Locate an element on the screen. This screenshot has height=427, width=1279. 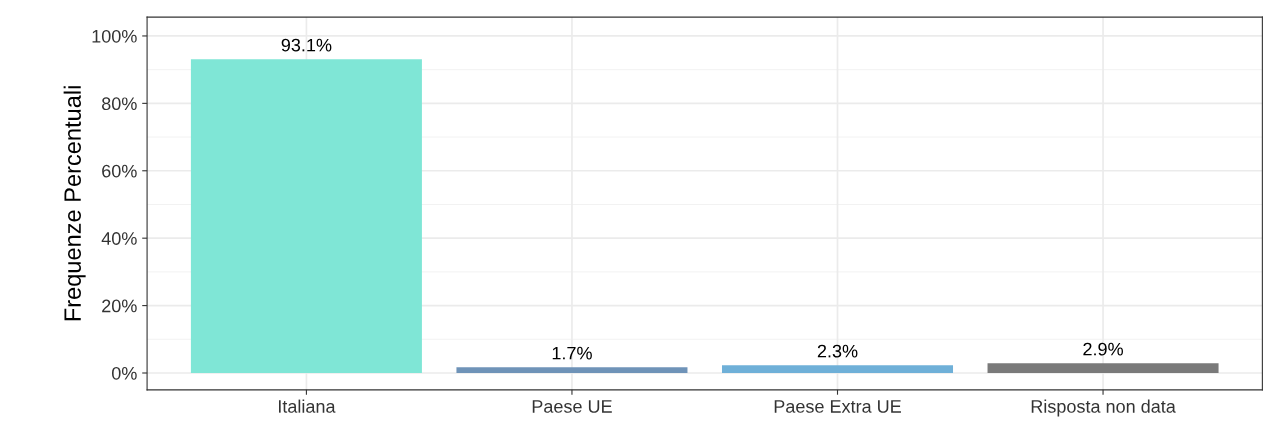
x-tick-label: Paese Extra UE is located at coordinates (837, 406).